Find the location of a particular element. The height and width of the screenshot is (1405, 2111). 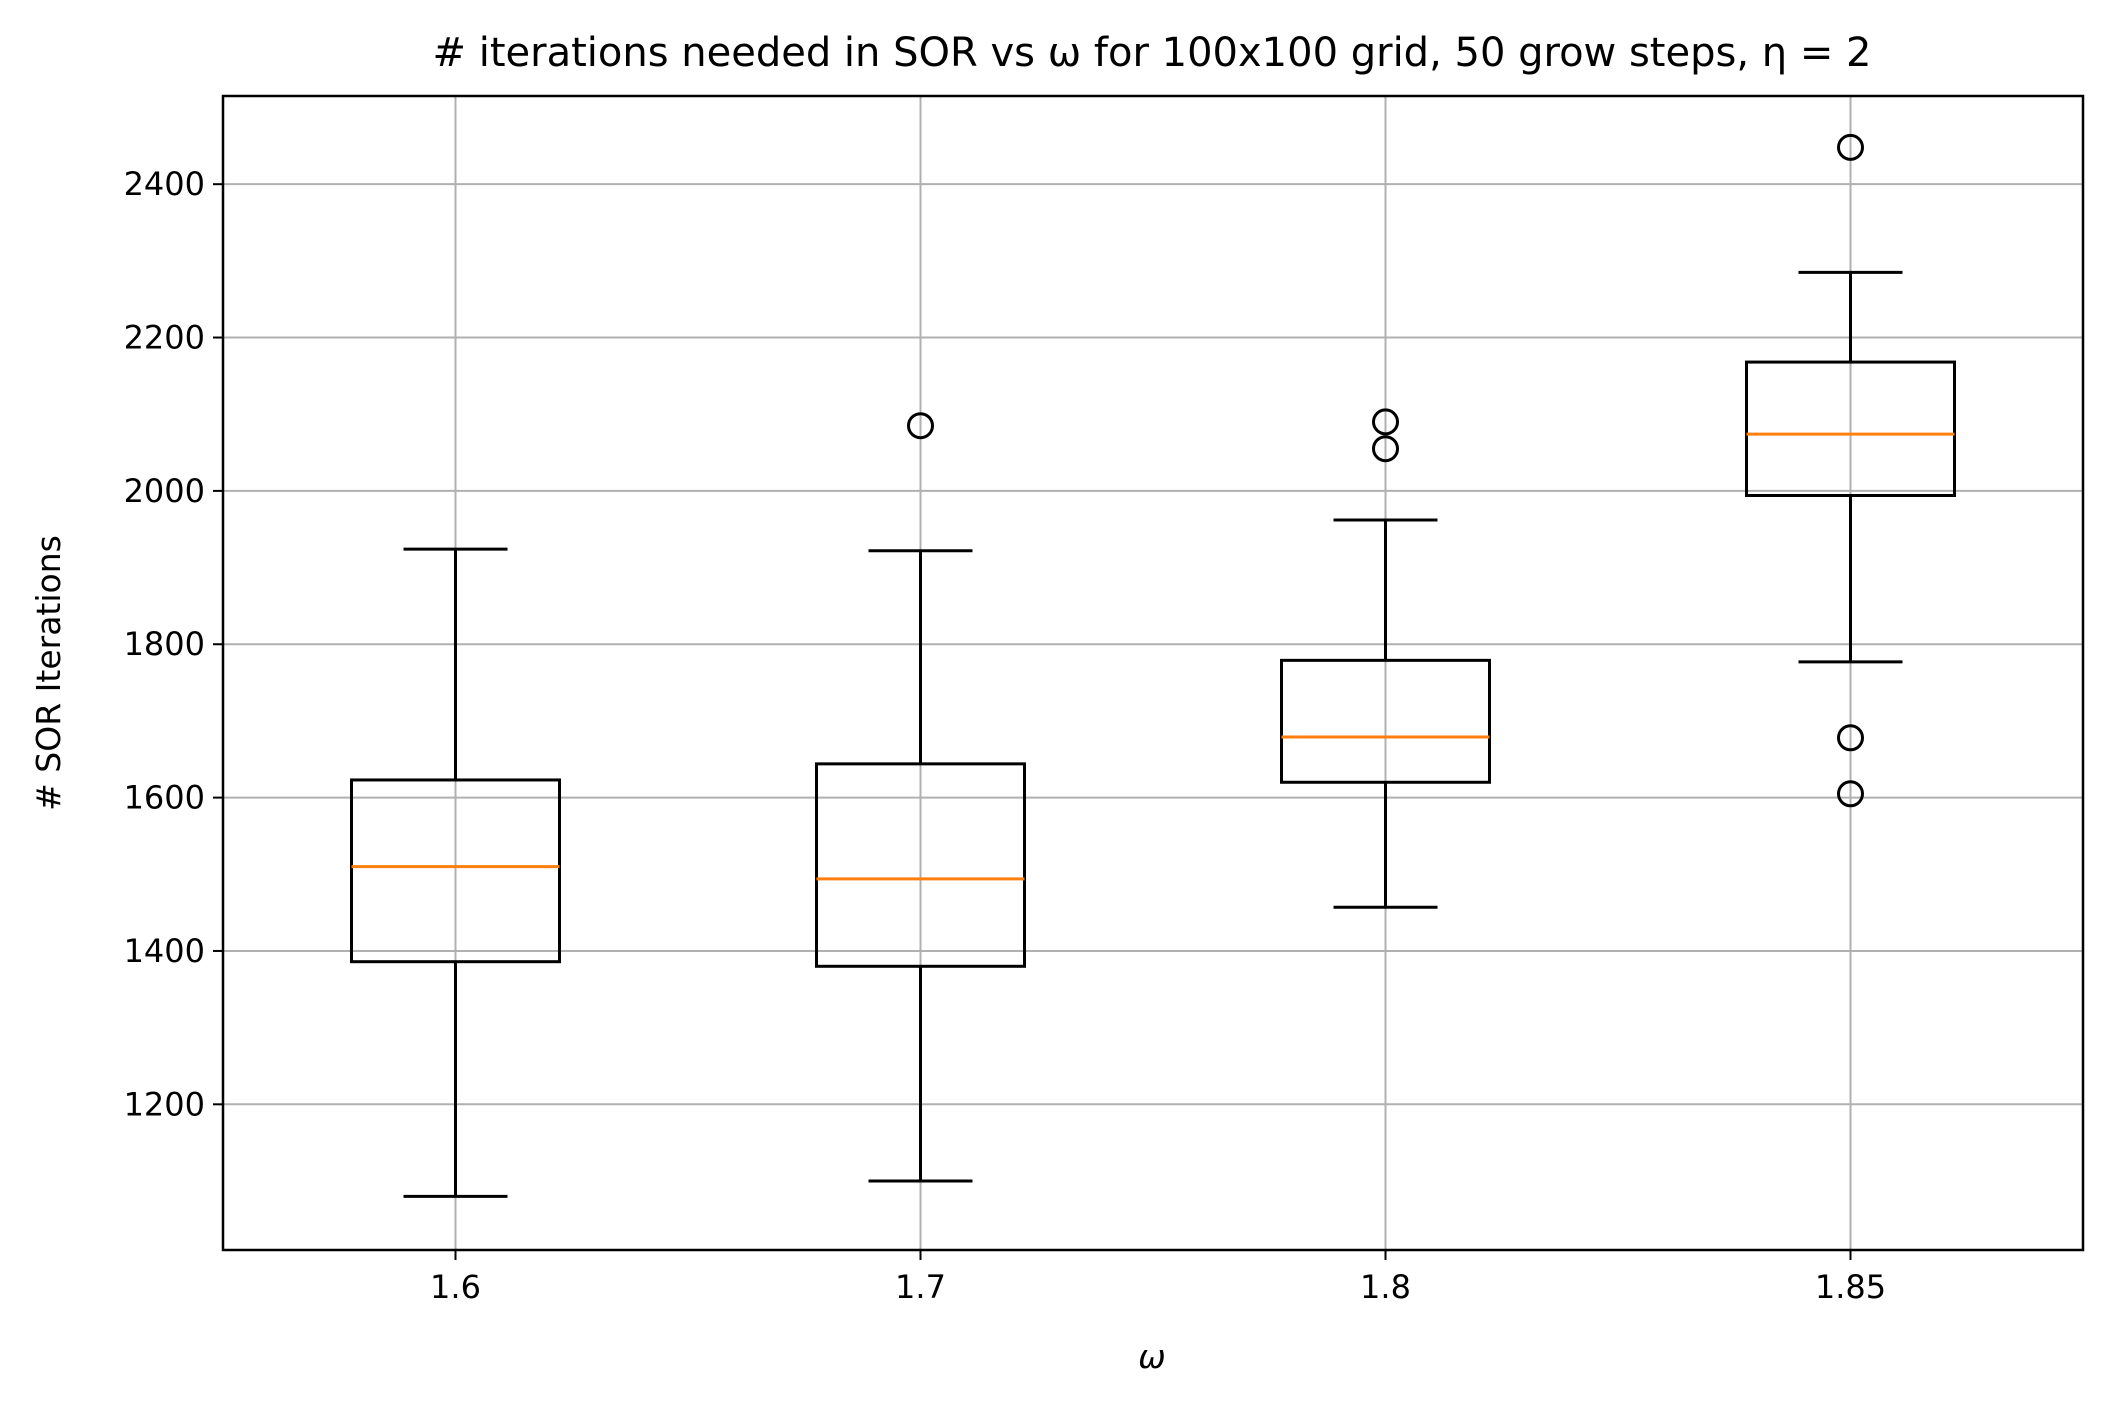

y-tick-label: 1600 is located at coordinates (164, 798).